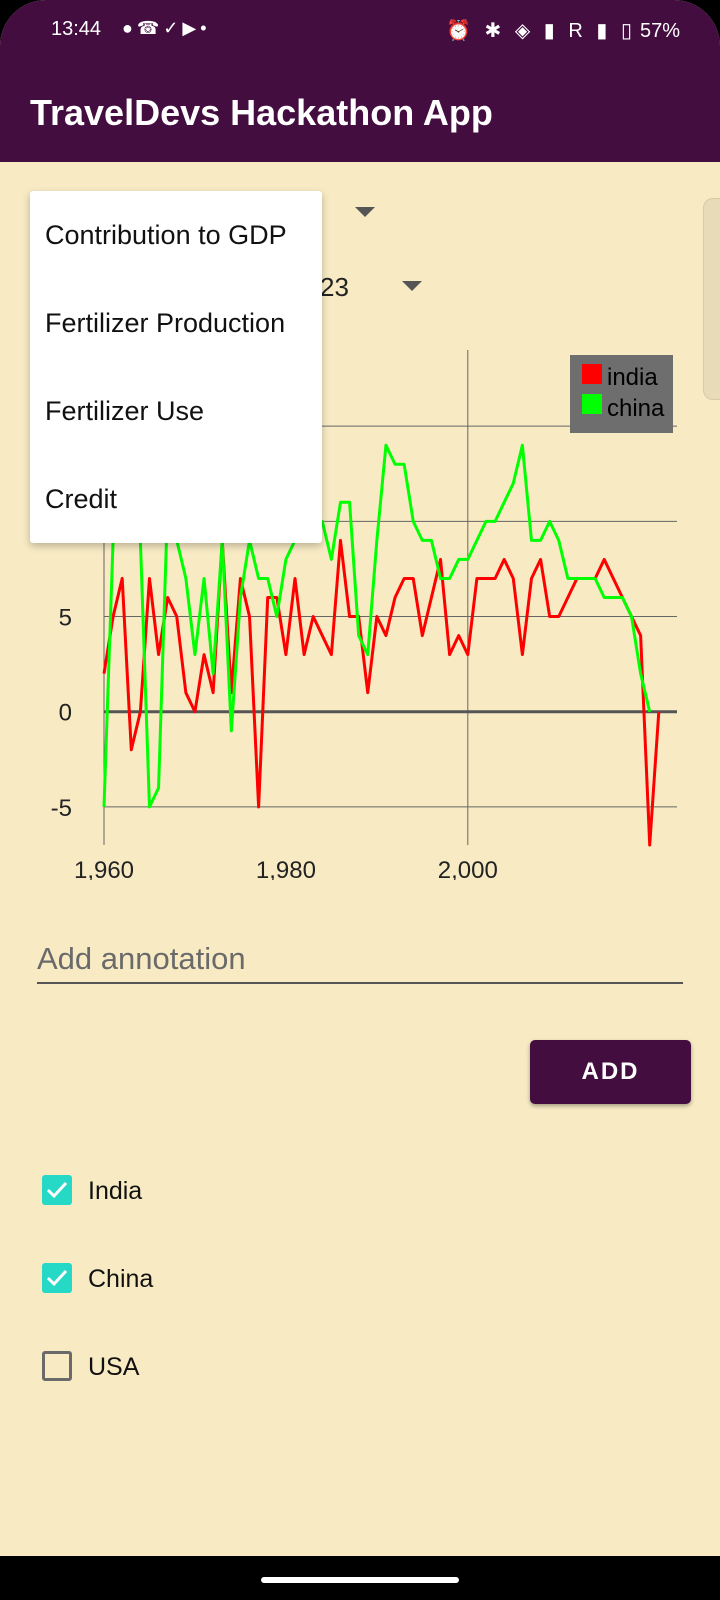  I want to click on page-title: TravelDevs Hackathon App, so click(261, 112).